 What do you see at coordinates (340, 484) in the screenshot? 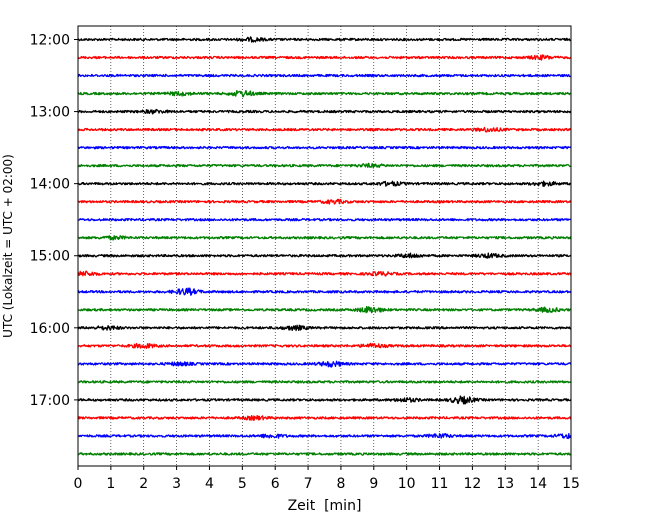
I see `x-tick-label: 8` at bounding box center [340, 484].